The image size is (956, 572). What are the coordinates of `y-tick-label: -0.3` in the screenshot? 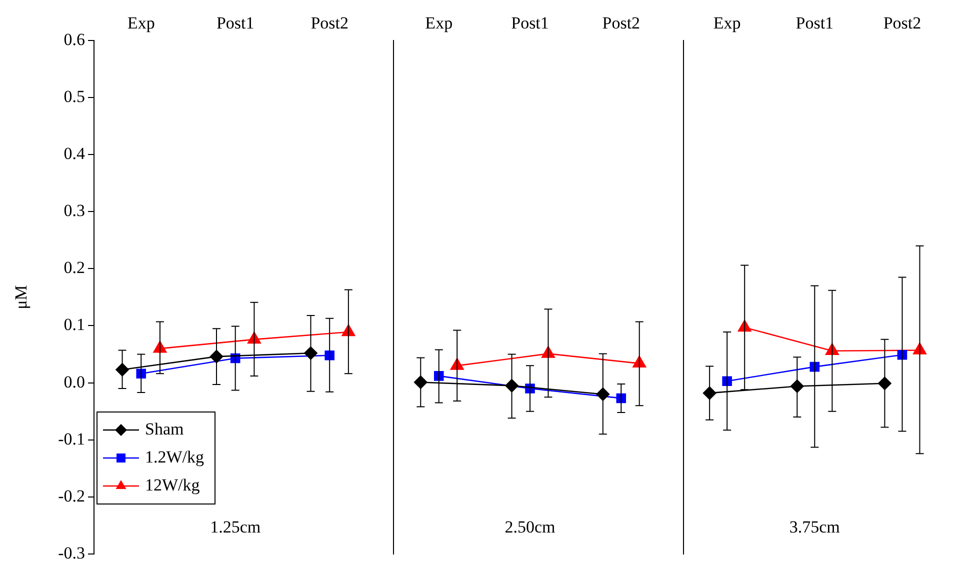 It's located at (71, 552).